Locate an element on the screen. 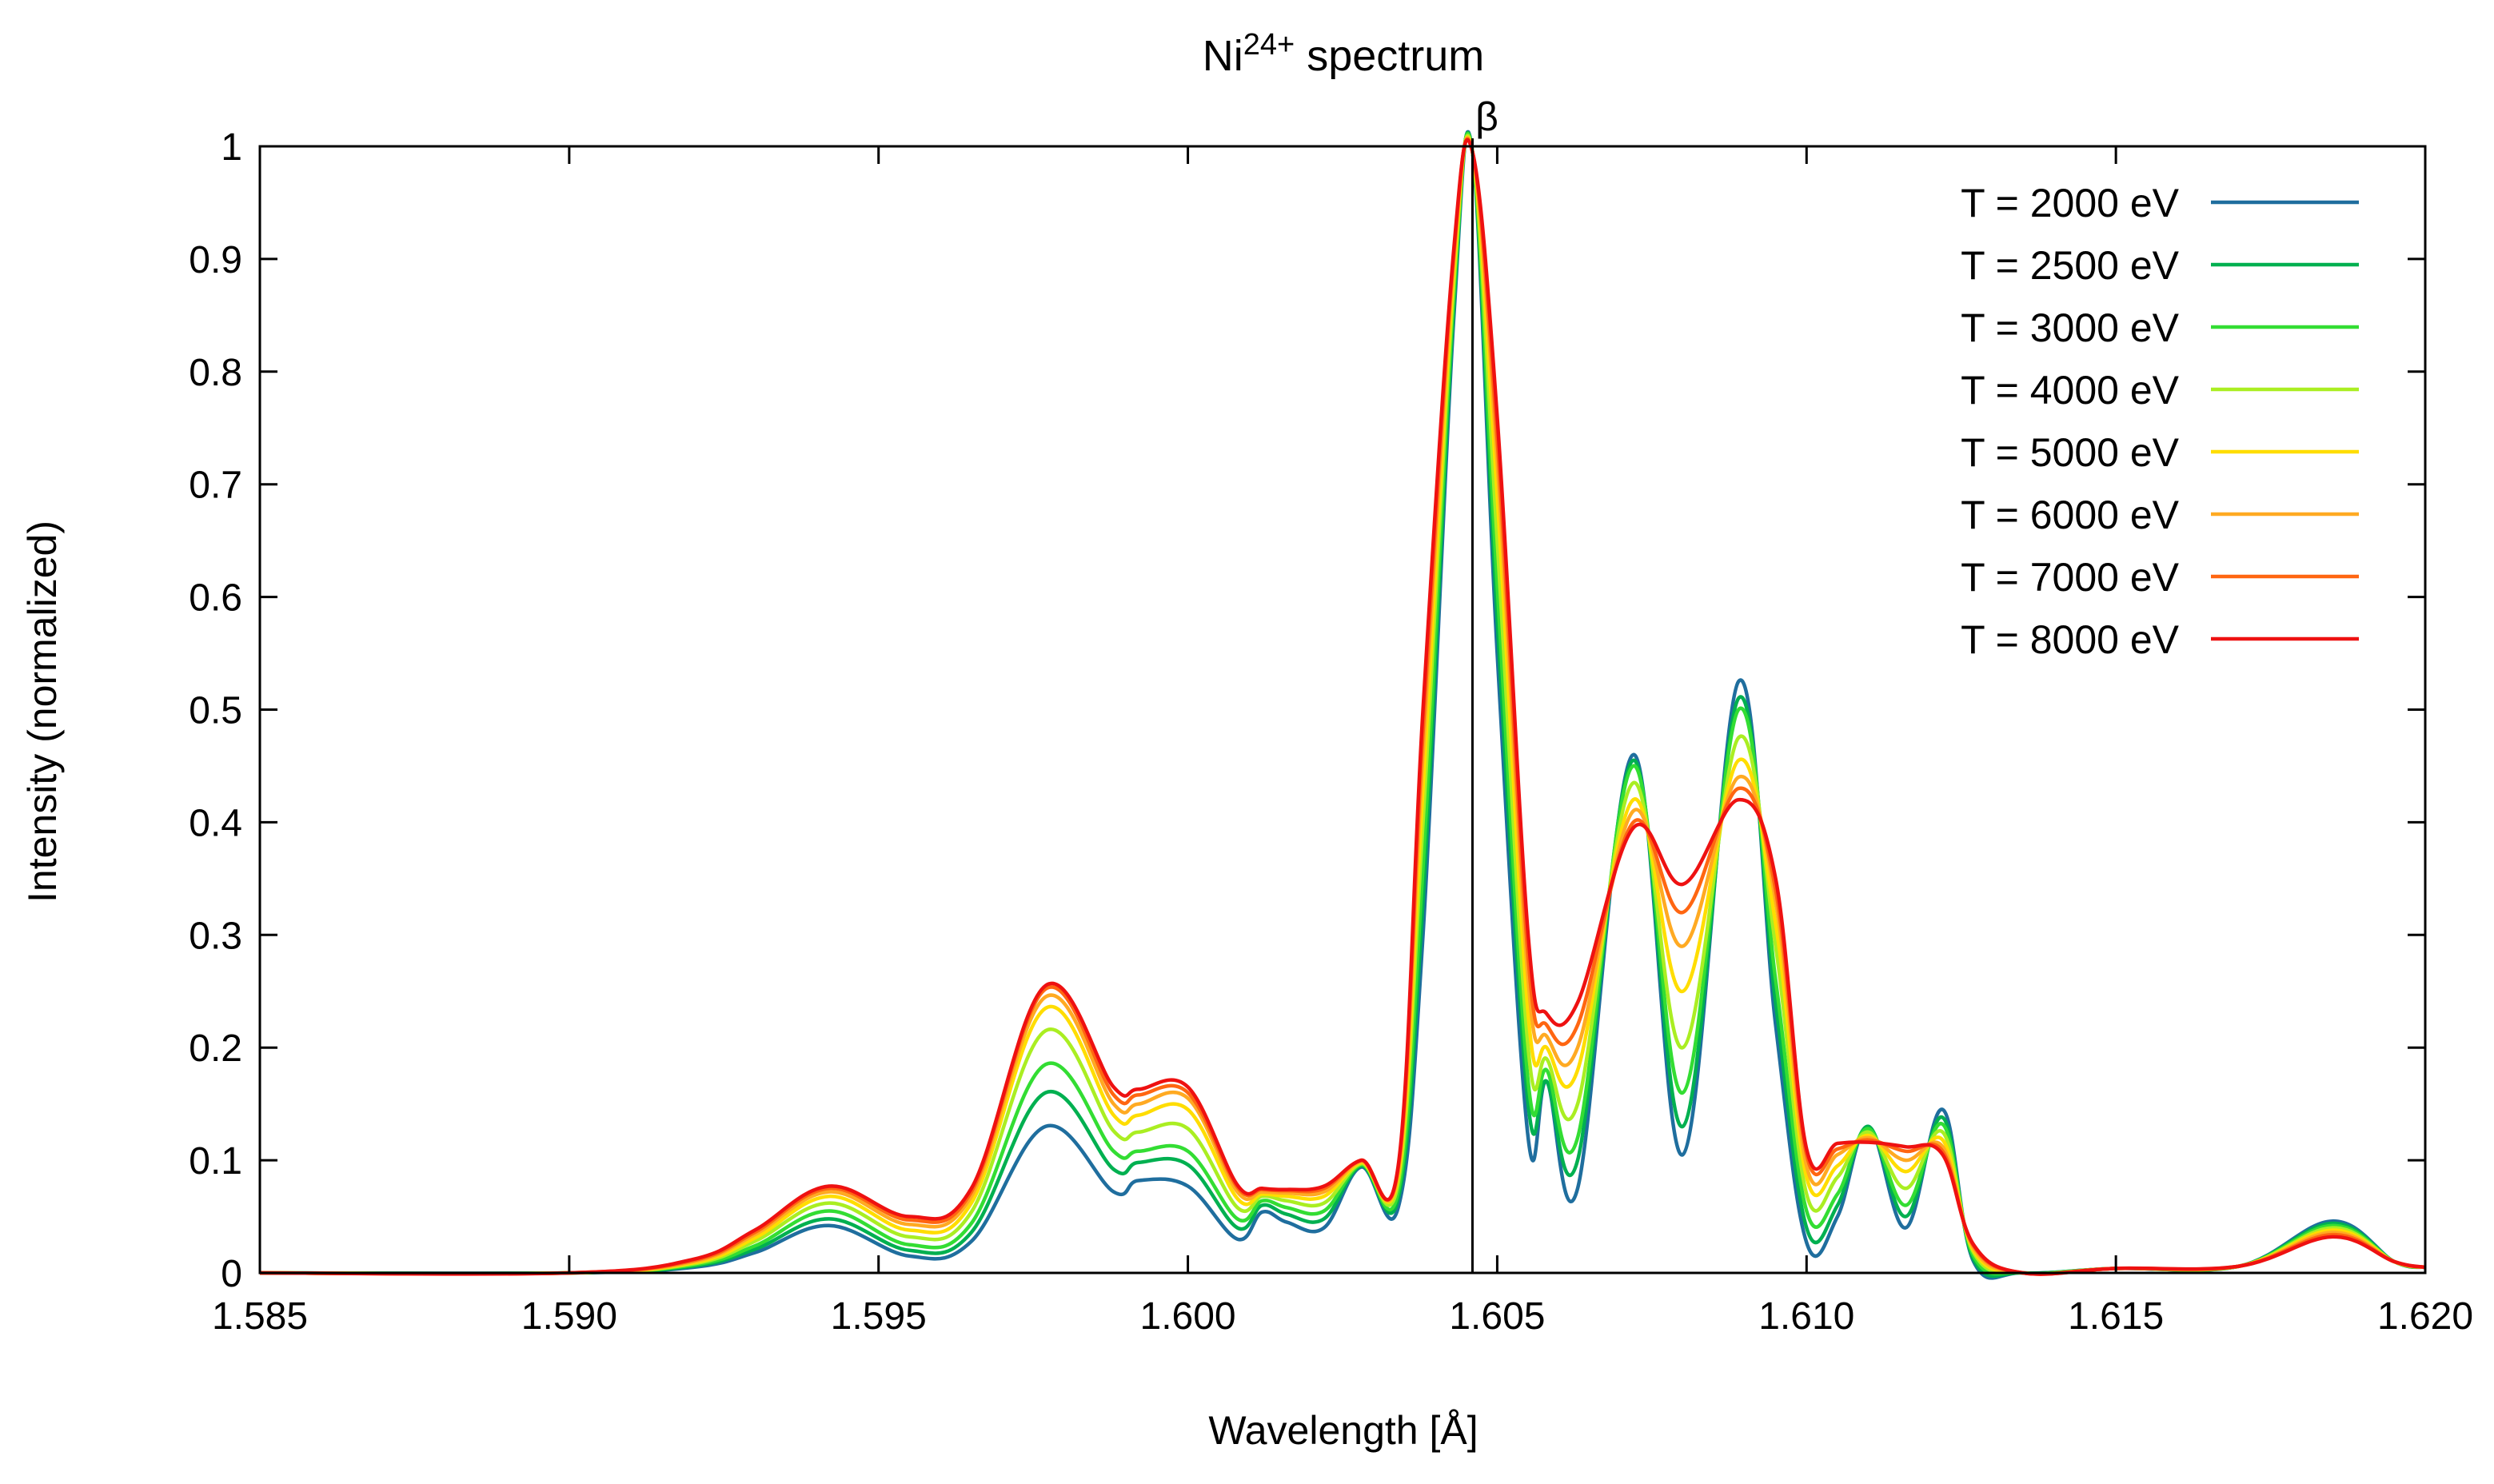  y-tick-label: 0.5 is located at coordinates (216, 711).